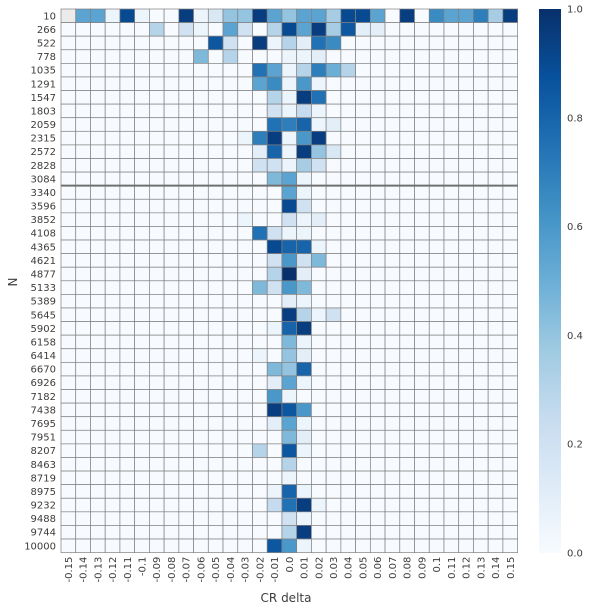 This screenshot has height=611, width=594. Describe the element at coordinates (69, 570) in the screenshot. I see `x-tick-label: -0.15` at that location.